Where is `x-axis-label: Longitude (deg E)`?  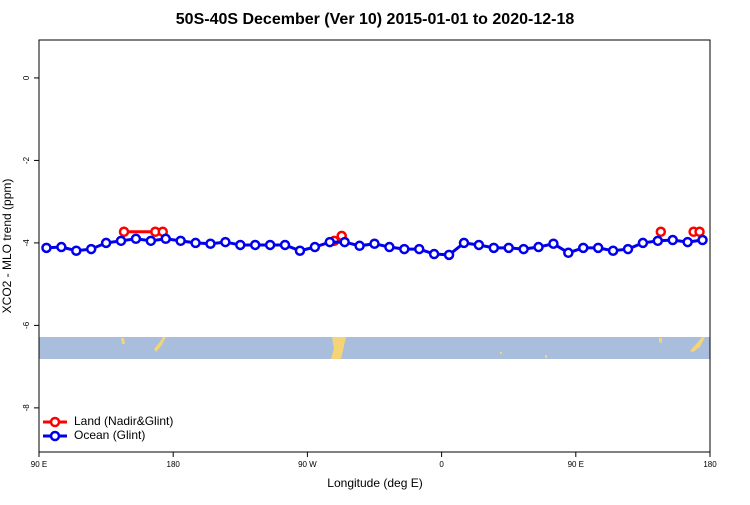
x-axis-label: Longitude (deg E) is located at coordinates (374, 483).